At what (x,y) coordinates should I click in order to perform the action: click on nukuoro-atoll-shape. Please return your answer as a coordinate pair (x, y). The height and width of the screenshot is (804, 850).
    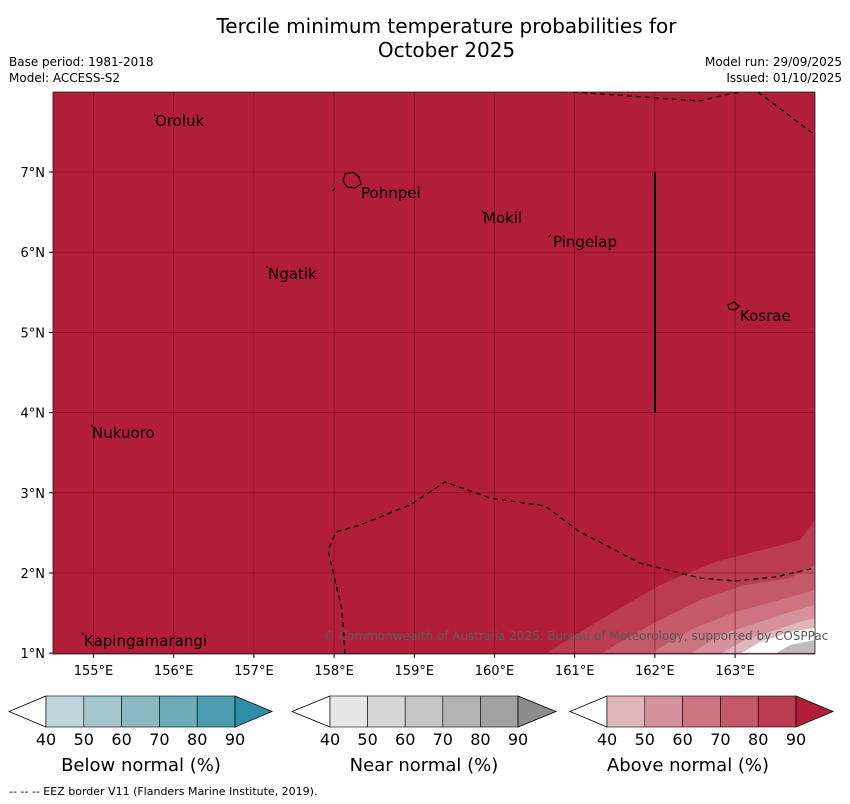
    Looking at the image, I should click on (92, 426).